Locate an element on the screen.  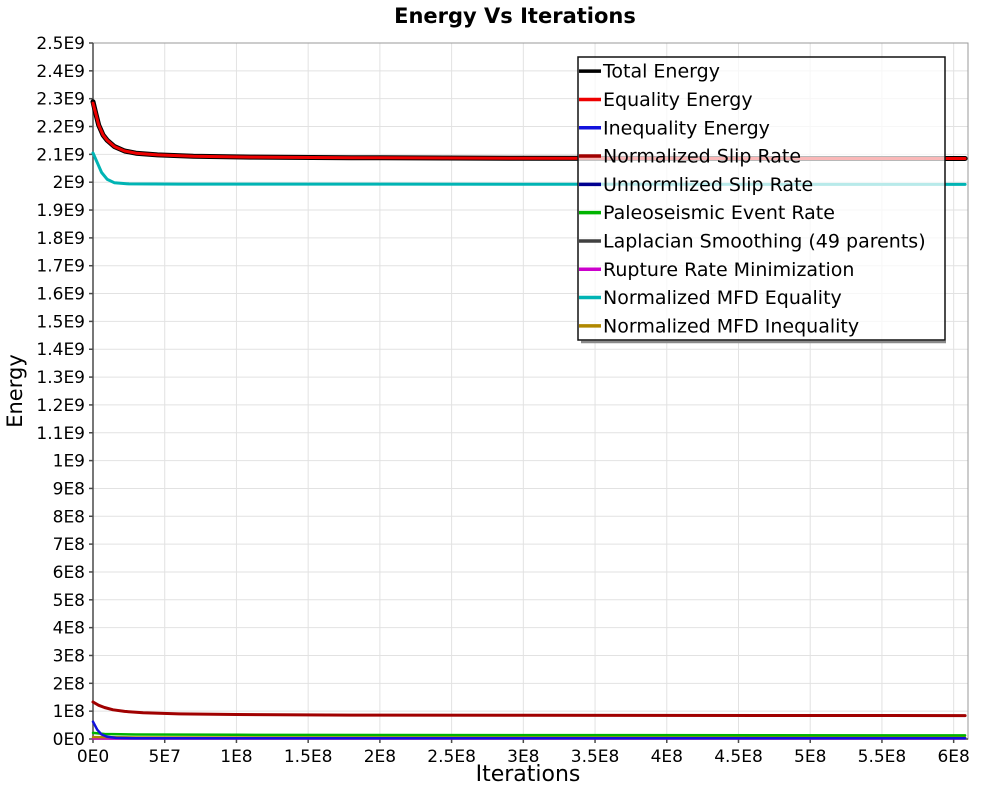
legend-label: Total Energy is located at coordinates (661, 72).